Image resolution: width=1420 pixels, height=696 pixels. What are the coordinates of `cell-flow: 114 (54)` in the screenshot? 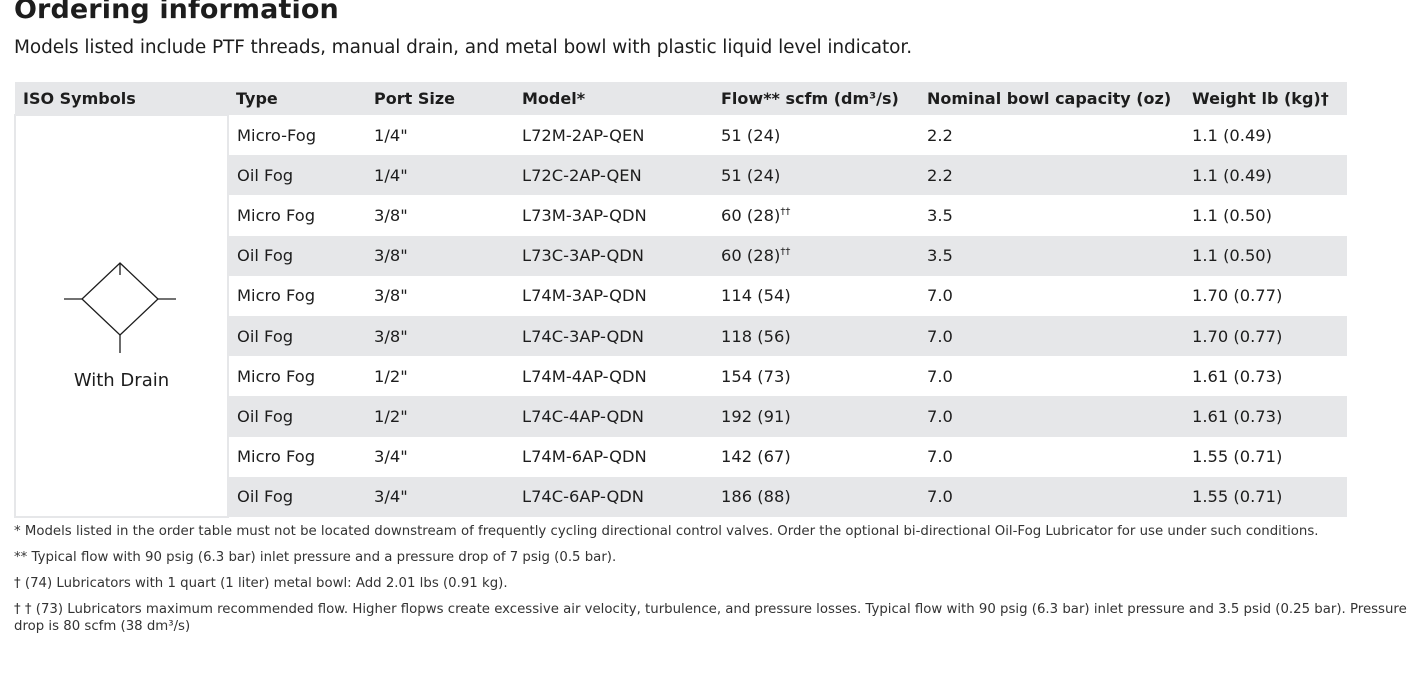 It's located at (816, 295).